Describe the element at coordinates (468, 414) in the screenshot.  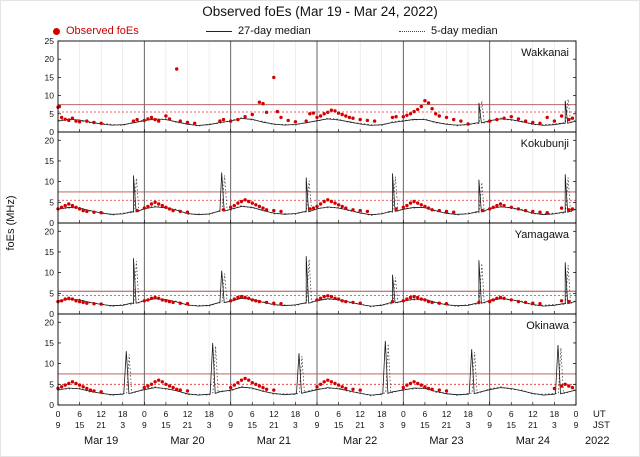
I see `ut-tick-label: 18` at that location.